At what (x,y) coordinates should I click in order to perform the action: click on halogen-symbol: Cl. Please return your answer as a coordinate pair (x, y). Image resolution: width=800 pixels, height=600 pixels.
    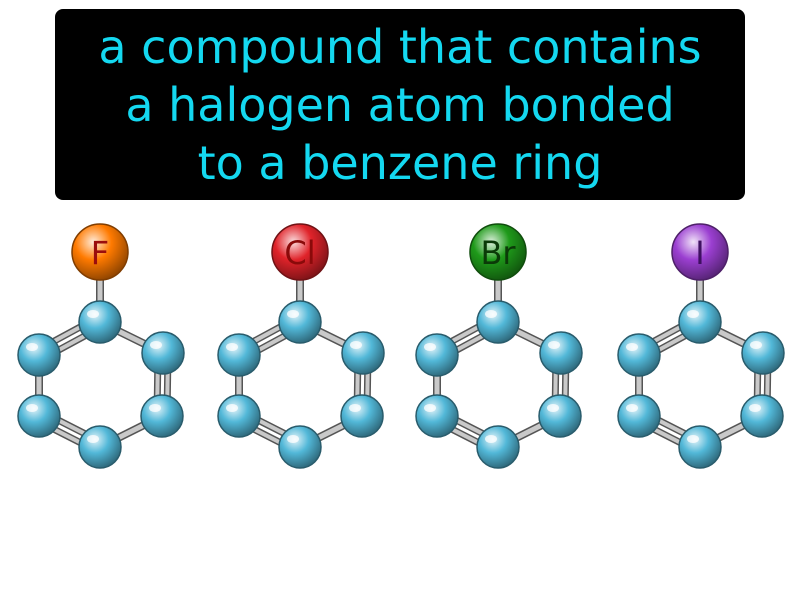
    Looking at the image, I should click on (299, 253).